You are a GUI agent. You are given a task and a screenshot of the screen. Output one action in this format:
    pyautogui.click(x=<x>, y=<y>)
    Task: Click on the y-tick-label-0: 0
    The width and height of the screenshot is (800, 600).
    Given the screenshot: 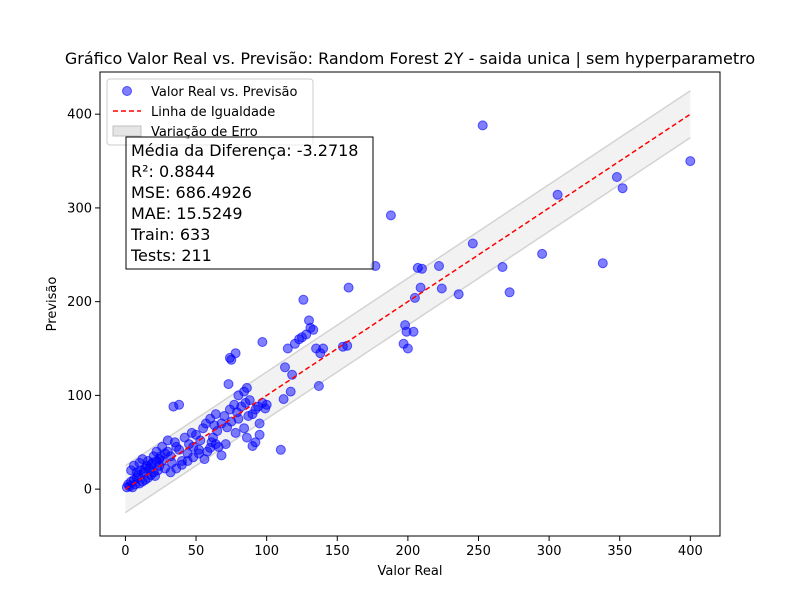 What is the action you would take?
    pyautogui.click(x=88, y=490)
    